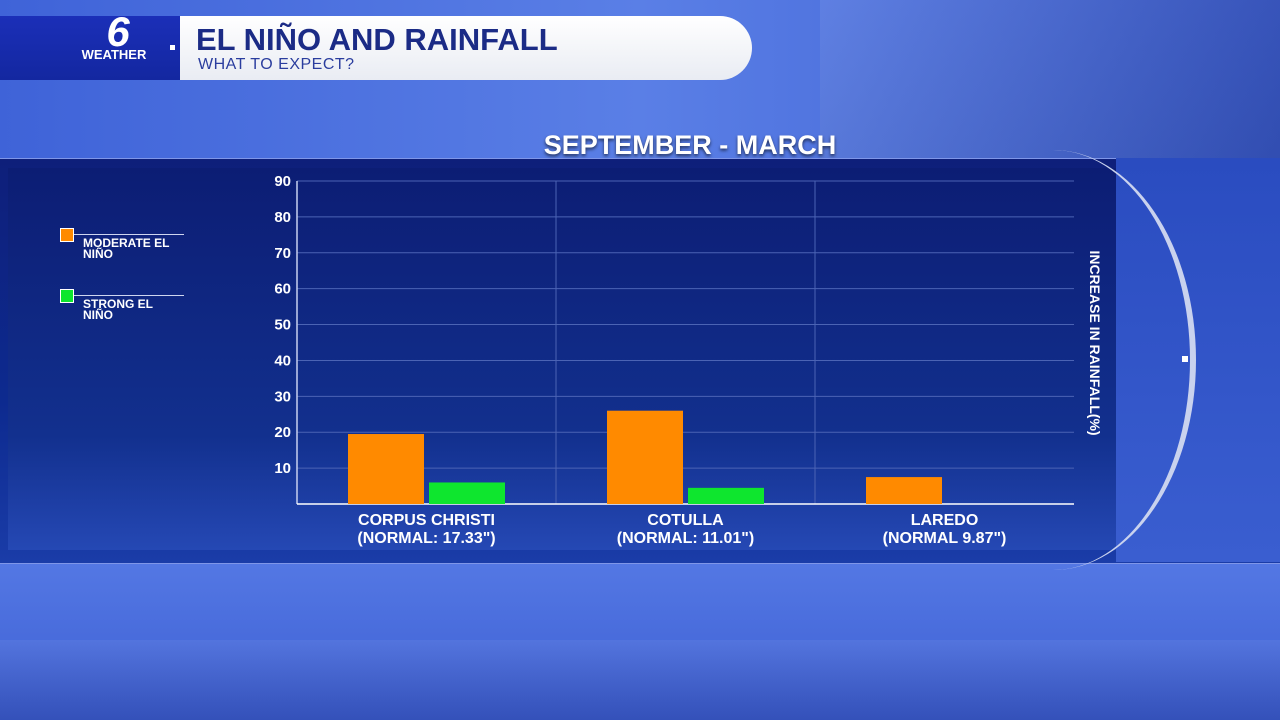 The image size is (1280, 720). What do you see at coordinates (172, 47) in the screenshot?
I see `logo-dot-icon` at bounding box center [172, 47].